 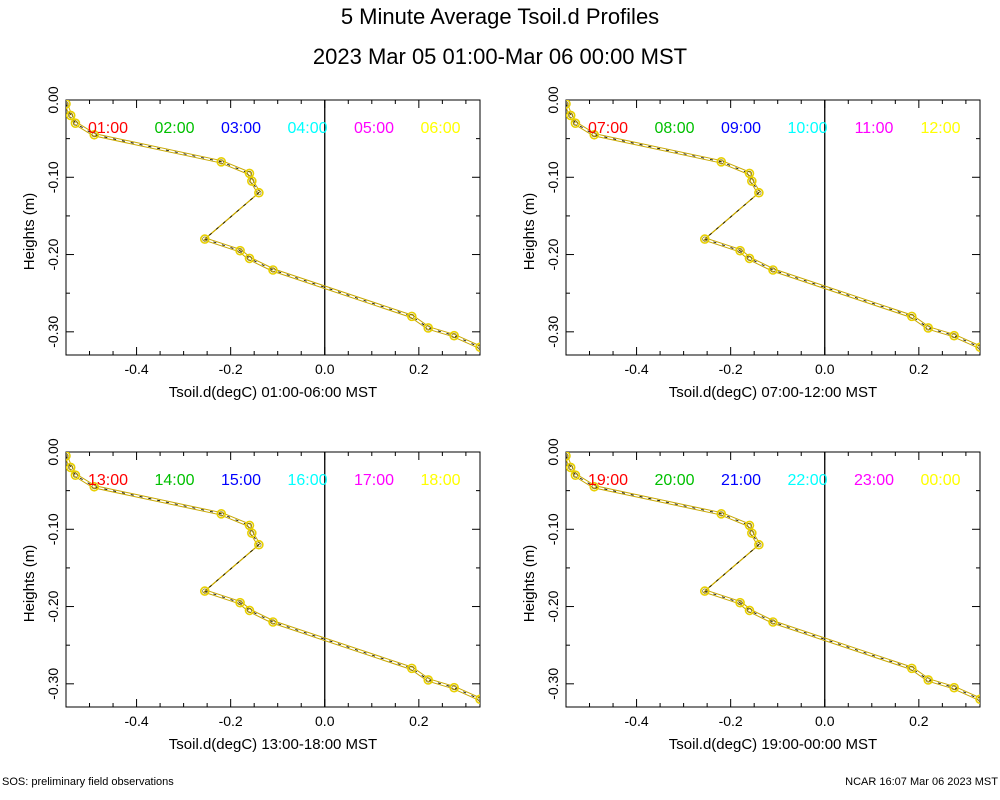 What do you see at coordinates (500, 56) in the screenshot?
I see `chart-subtitle: 2023 Mar 05 01:00-Mar 06 00:00 MST` at bounding box center [500, 56].